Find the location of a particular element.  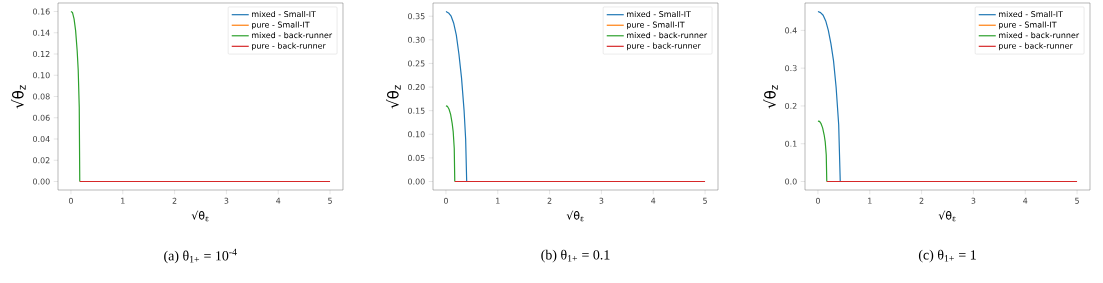

text: (c) θ$_{1+}$ = 1 is located at coordinates (947, 256).